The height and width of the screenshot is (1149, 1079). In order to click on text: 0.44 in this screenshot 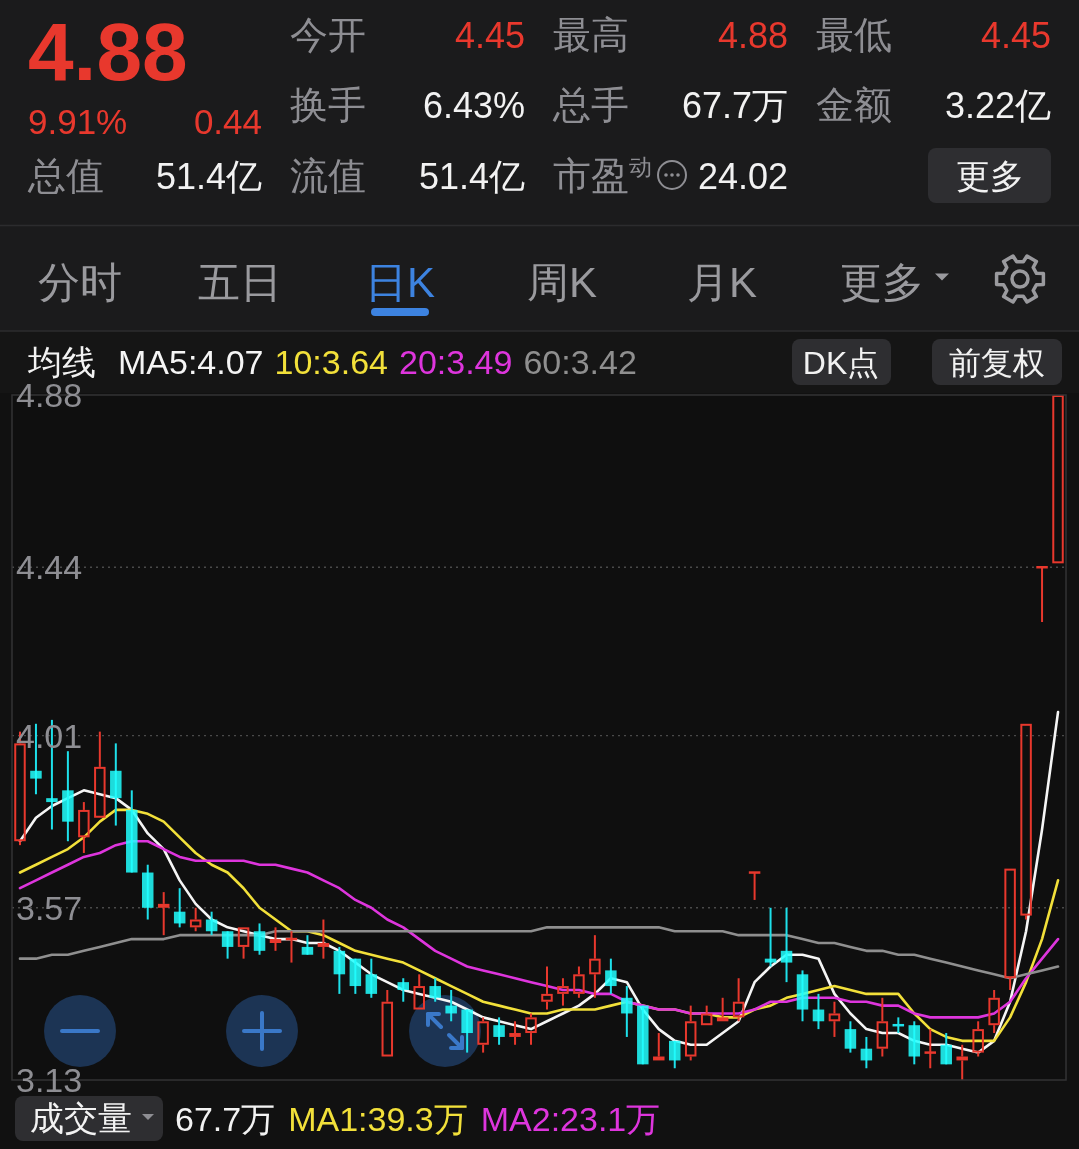, I will do `click(227, 121)`.